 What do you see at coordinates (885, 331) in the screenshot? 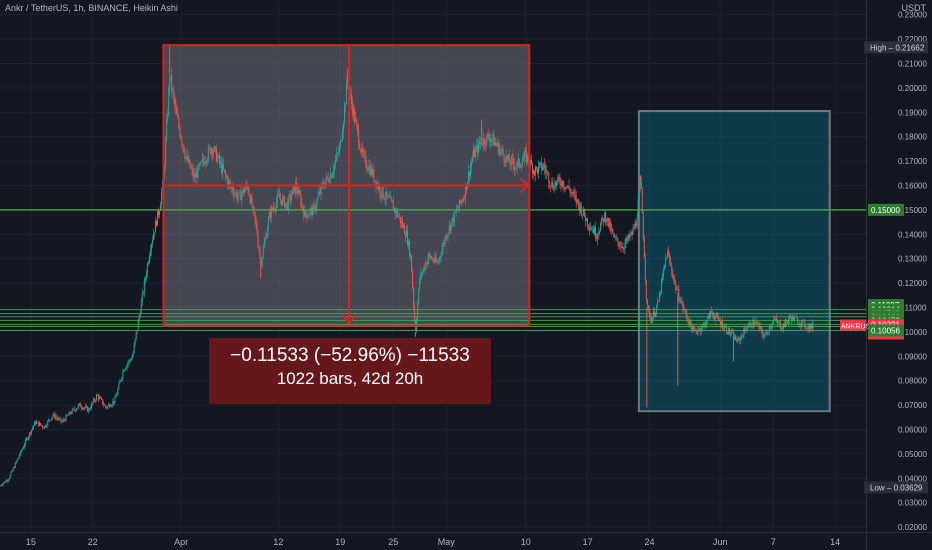
I see `level-price-text: 0.10056` at bounding box center [885, 331].